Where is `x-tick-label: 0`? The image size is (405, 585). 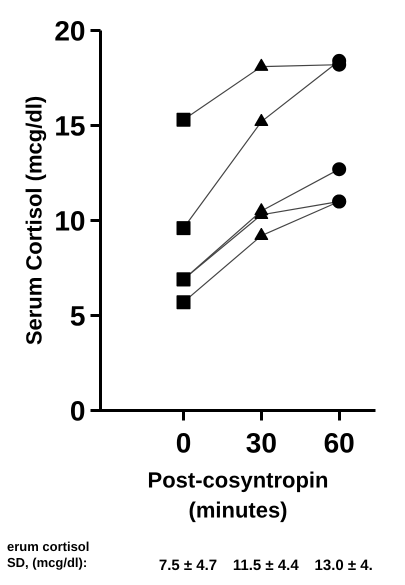 x-tick-label: 0 is located at coordinates (184, 443).